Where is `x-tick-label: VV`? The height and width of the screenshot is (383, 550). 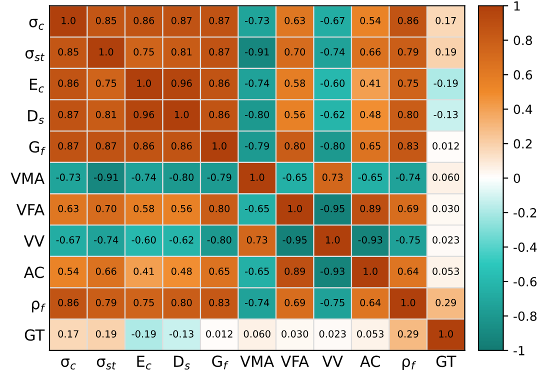
x-tick-label: VV is located at coordinates (332, 361).